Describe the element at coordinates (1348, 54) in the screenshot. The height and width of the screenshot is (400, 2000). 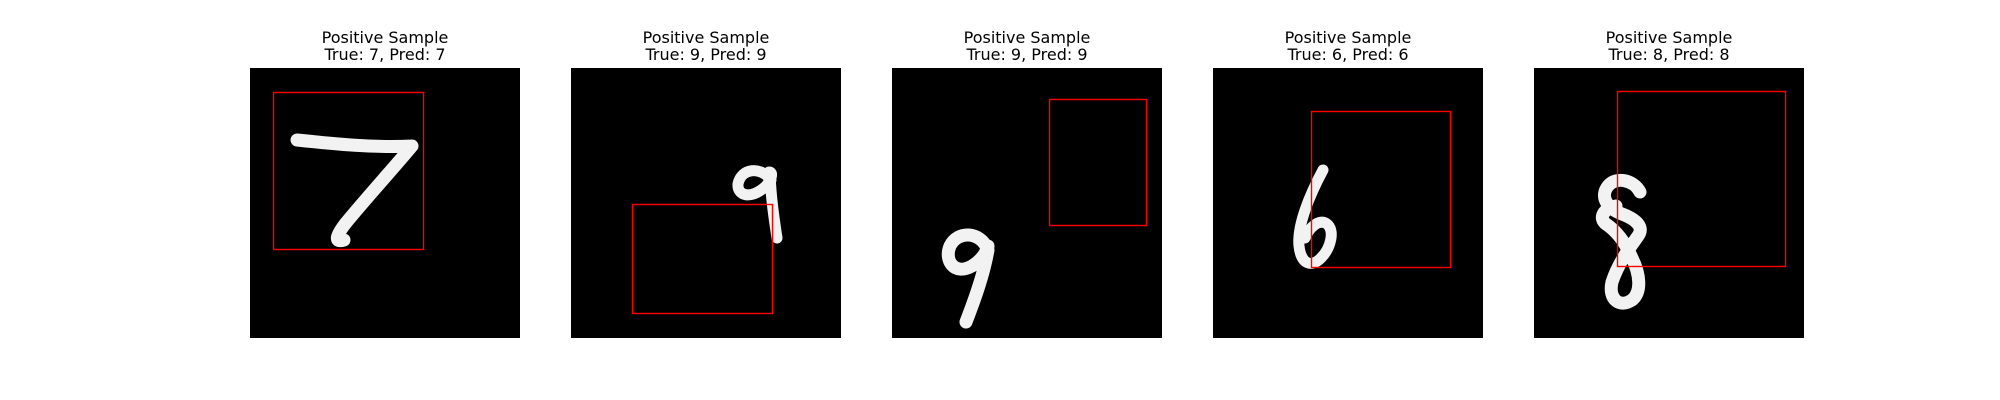
I see `panel-label: True: 6, Pred: 6` at that location.